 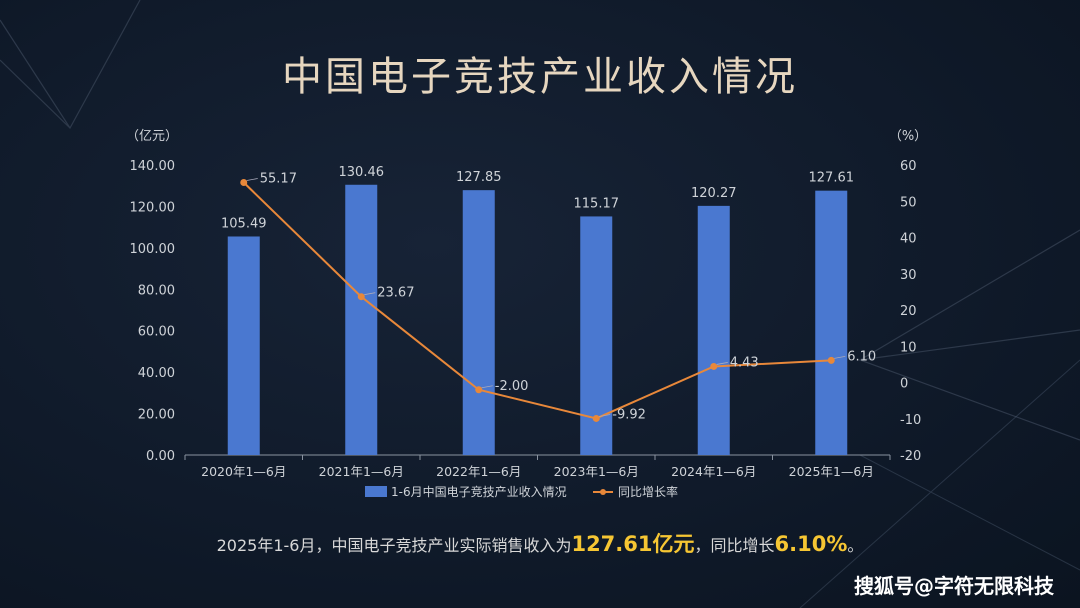 I want to click on bar-value-label: 127.85, so click(x=479, y=177).